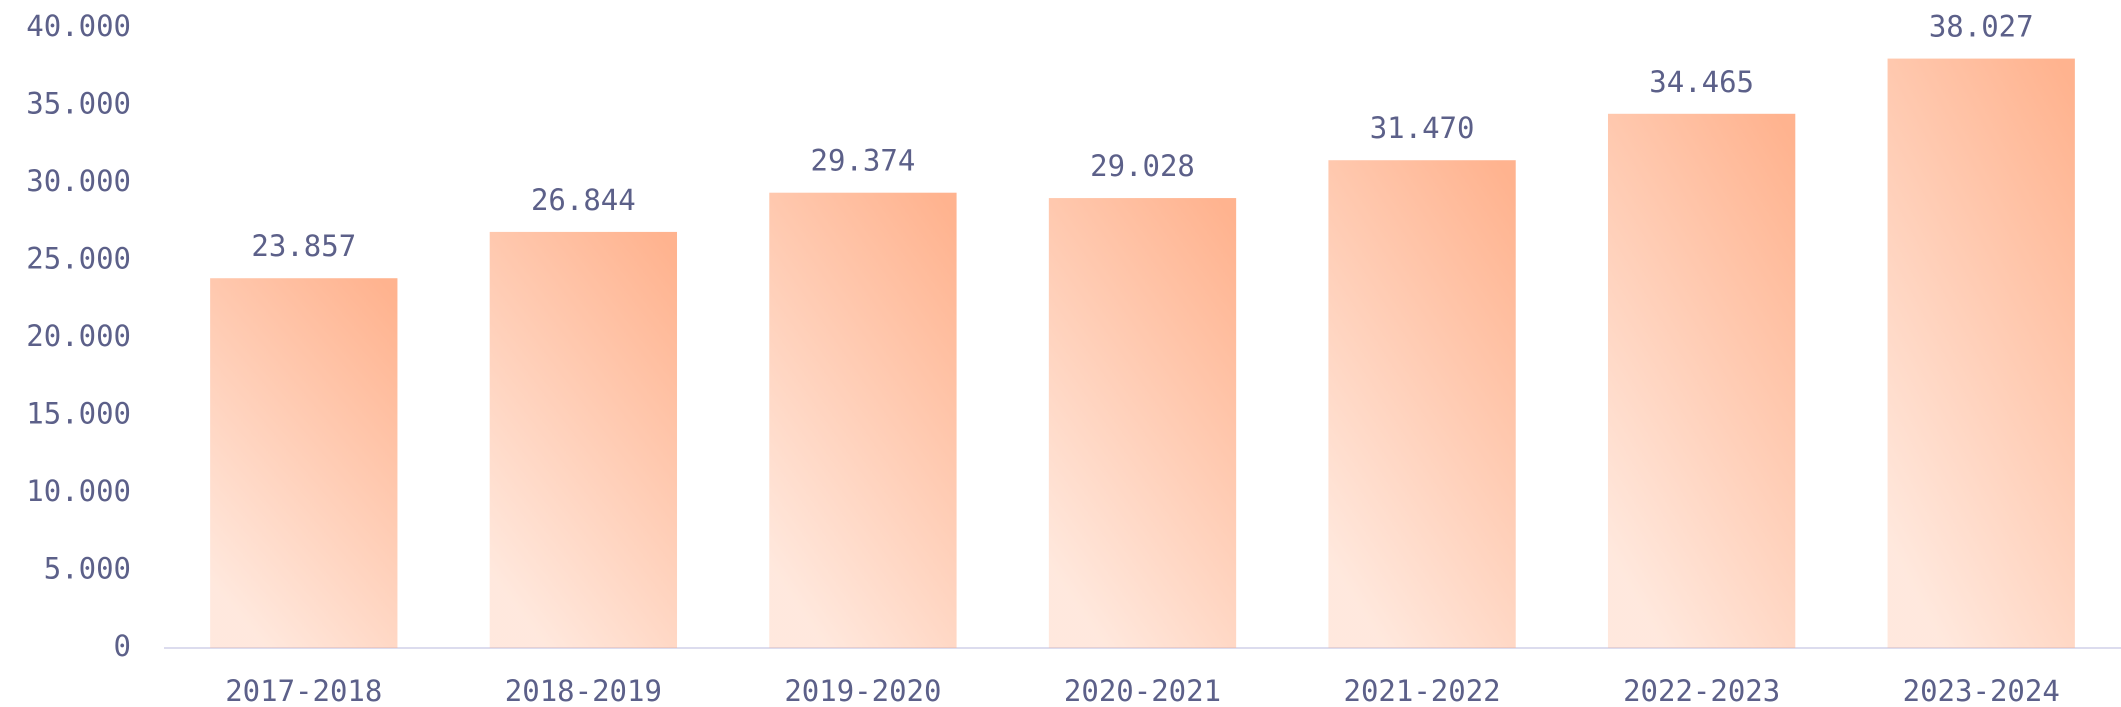 This screenshot has width=2121, height=707. What do you see at coordinates (122, 646) in the screenshot?
I see `y-tick-label: 0` at bounding box center [122, 646].